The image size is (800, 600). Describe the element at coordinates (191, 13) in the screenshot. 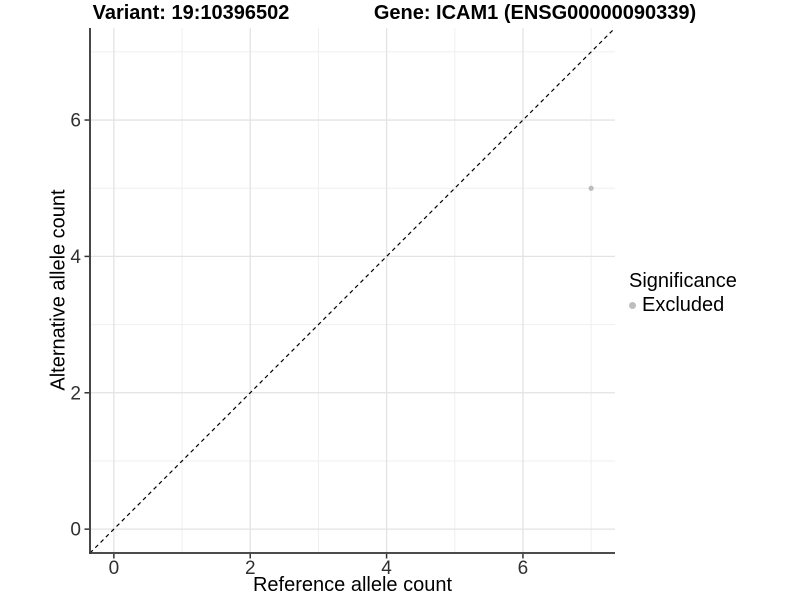

I see `variant-title: Variant: 19:10396502` at that location.